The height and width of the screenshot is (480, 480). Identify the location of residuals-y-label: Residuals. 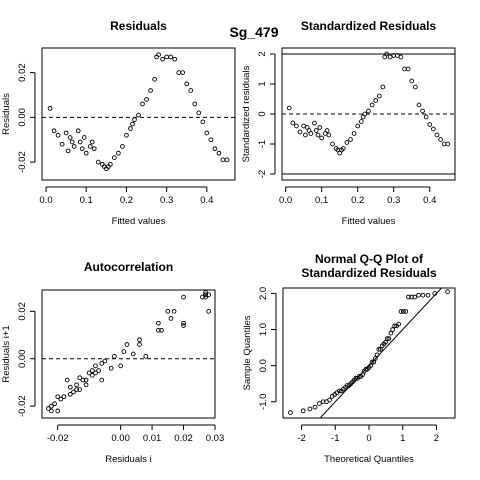
(6, 114).